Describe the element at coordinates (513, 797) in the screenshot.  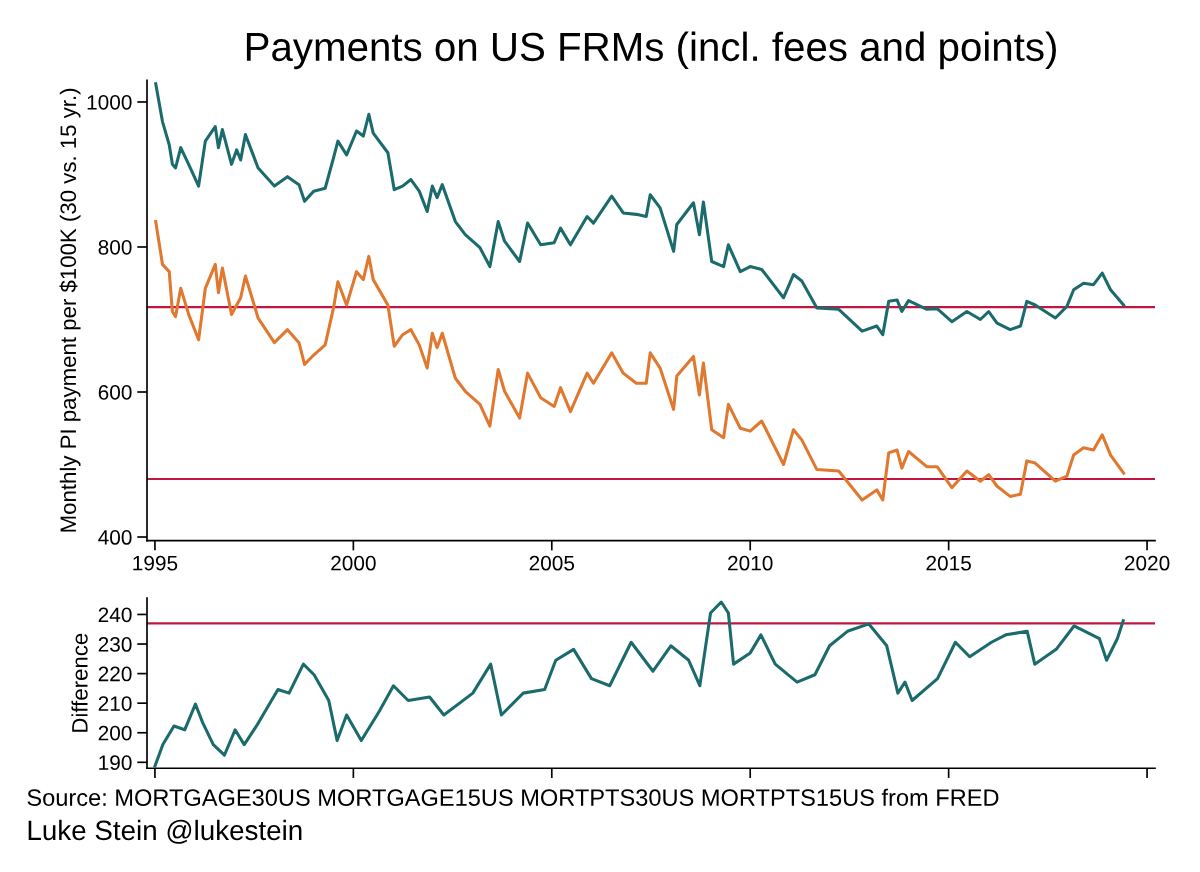
I see `source-note: Source: MORTGAGE30US MORTGAGE15US MORTPTS30US MORTPTS15US from FRED` at that location.